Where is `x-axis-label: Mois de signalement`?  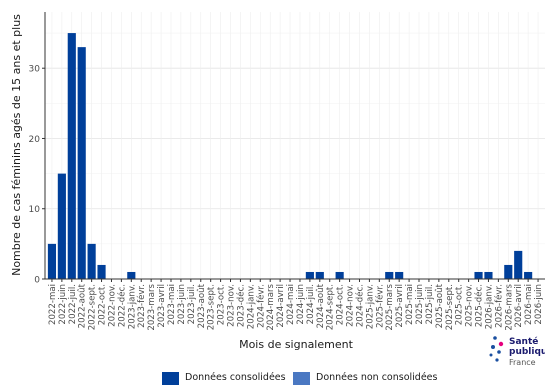 x-axis-label: Mois de signalement is located at coordinates (296, 344).